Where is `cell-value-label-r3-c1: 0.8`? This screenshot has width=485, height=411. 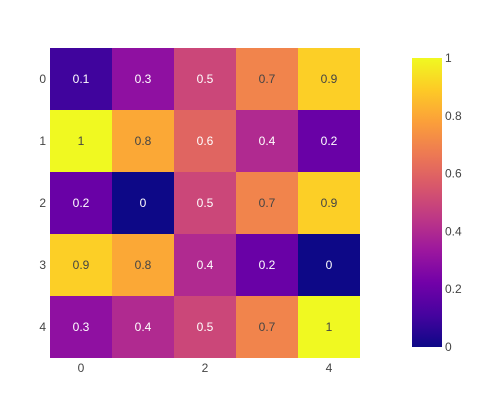
cell-value-label-r3-c1: 0.8 is located at coordinates (143, 265).